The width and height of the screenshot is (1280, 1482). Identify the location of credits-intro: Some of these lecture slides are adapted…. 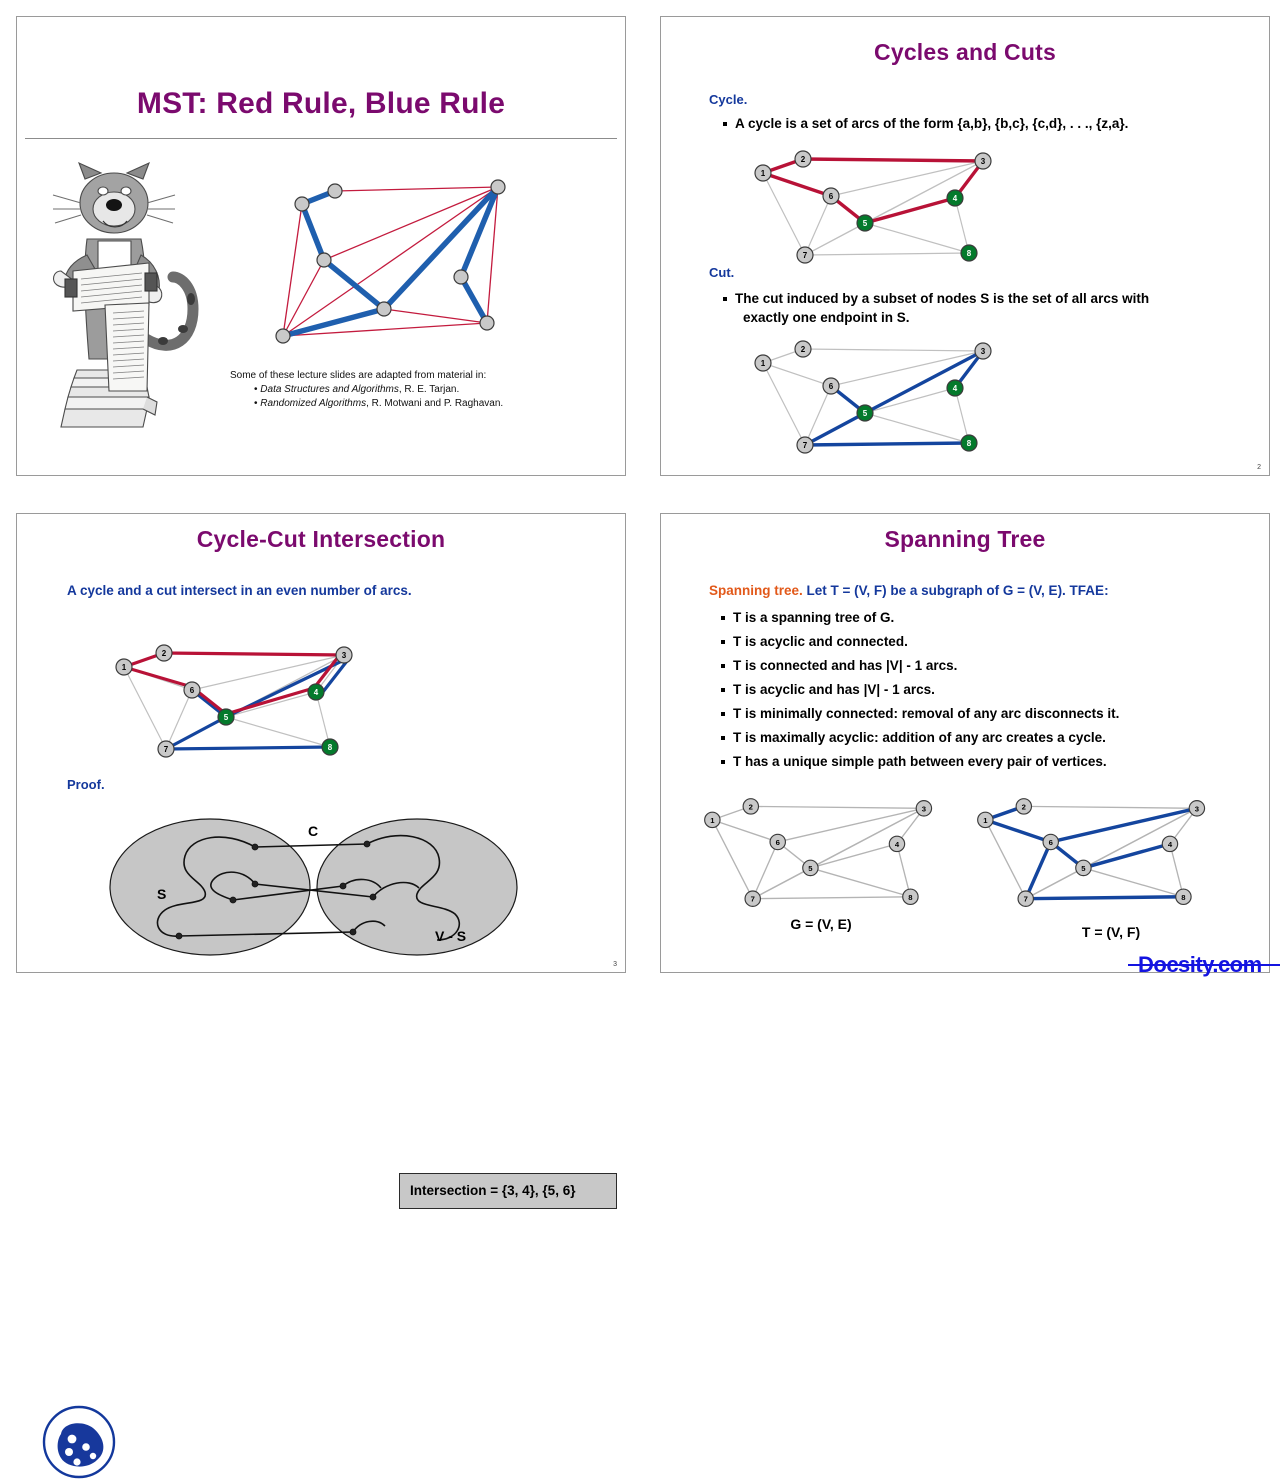
(358, 375).